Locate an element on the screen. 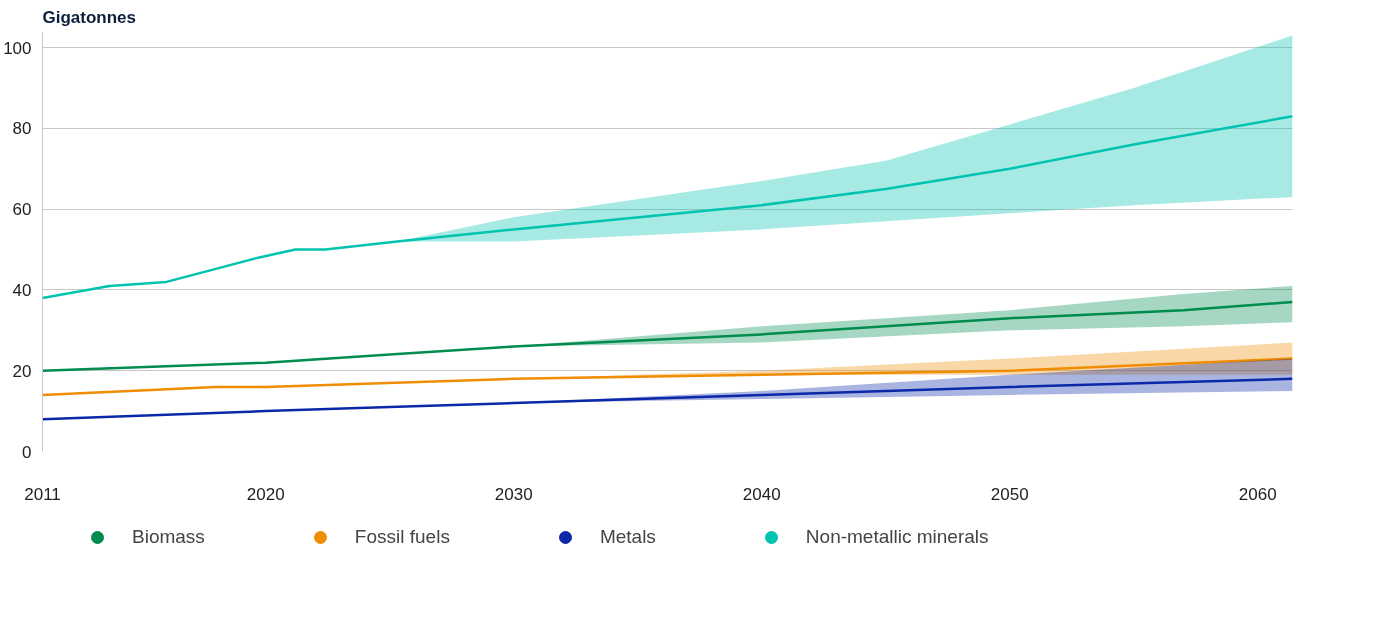  y-tick-label: 80 is located at coordinates (22, 129).